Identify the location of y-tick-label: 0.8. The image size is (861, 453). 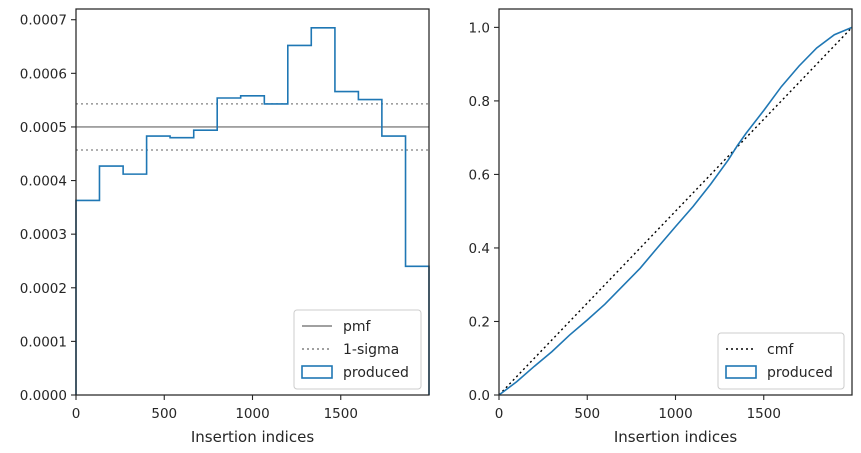
(479, 102).